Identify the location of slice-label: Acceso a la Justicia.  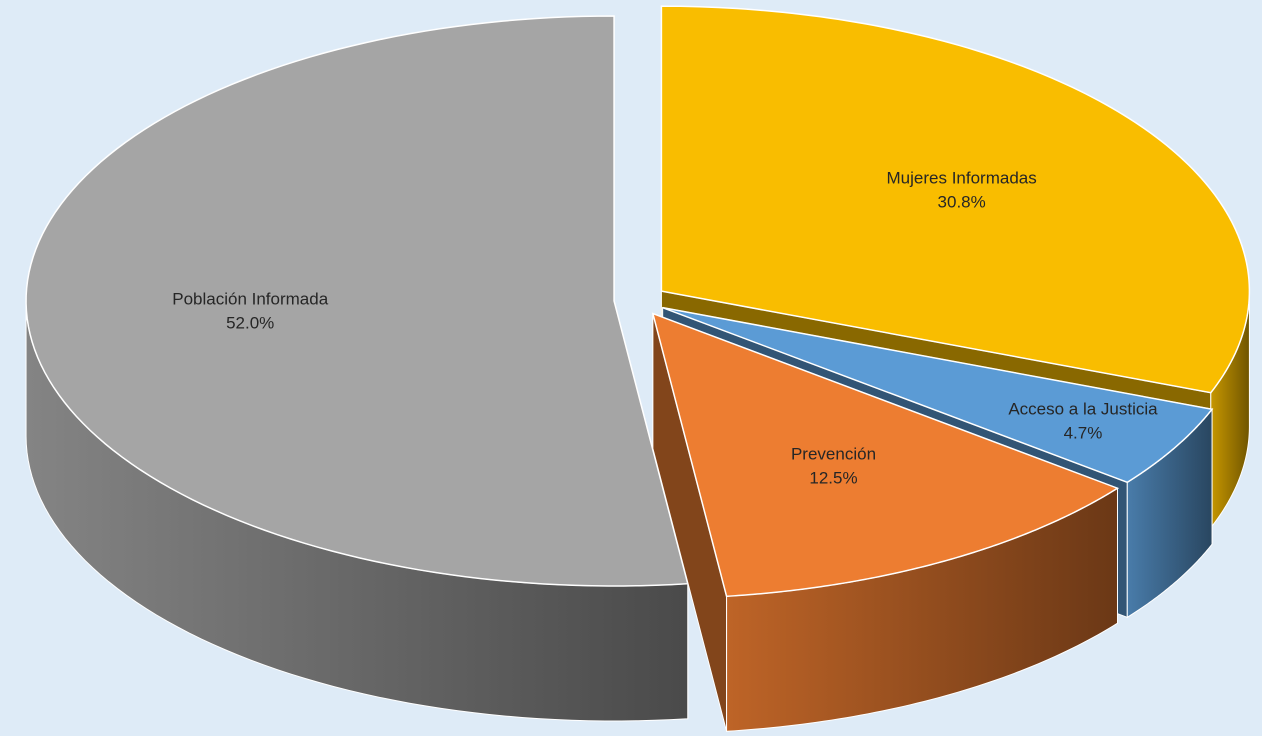
(1083, 409).